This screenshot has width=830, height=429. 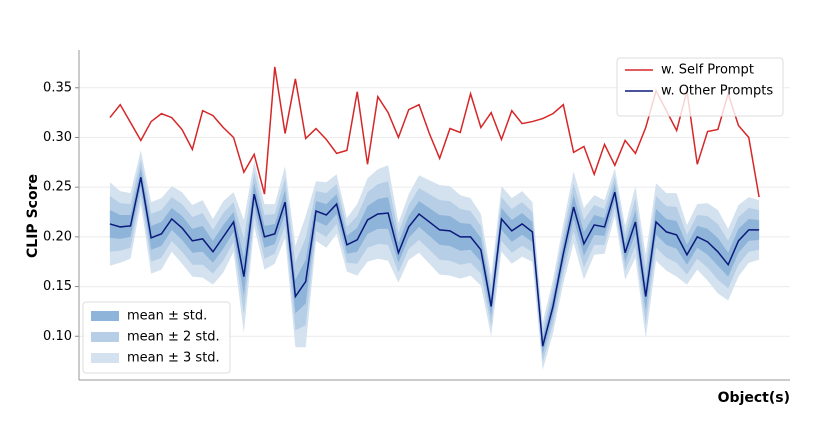 I want to click on y-axis-label: CLIP Score, so click(x=33, y=216).